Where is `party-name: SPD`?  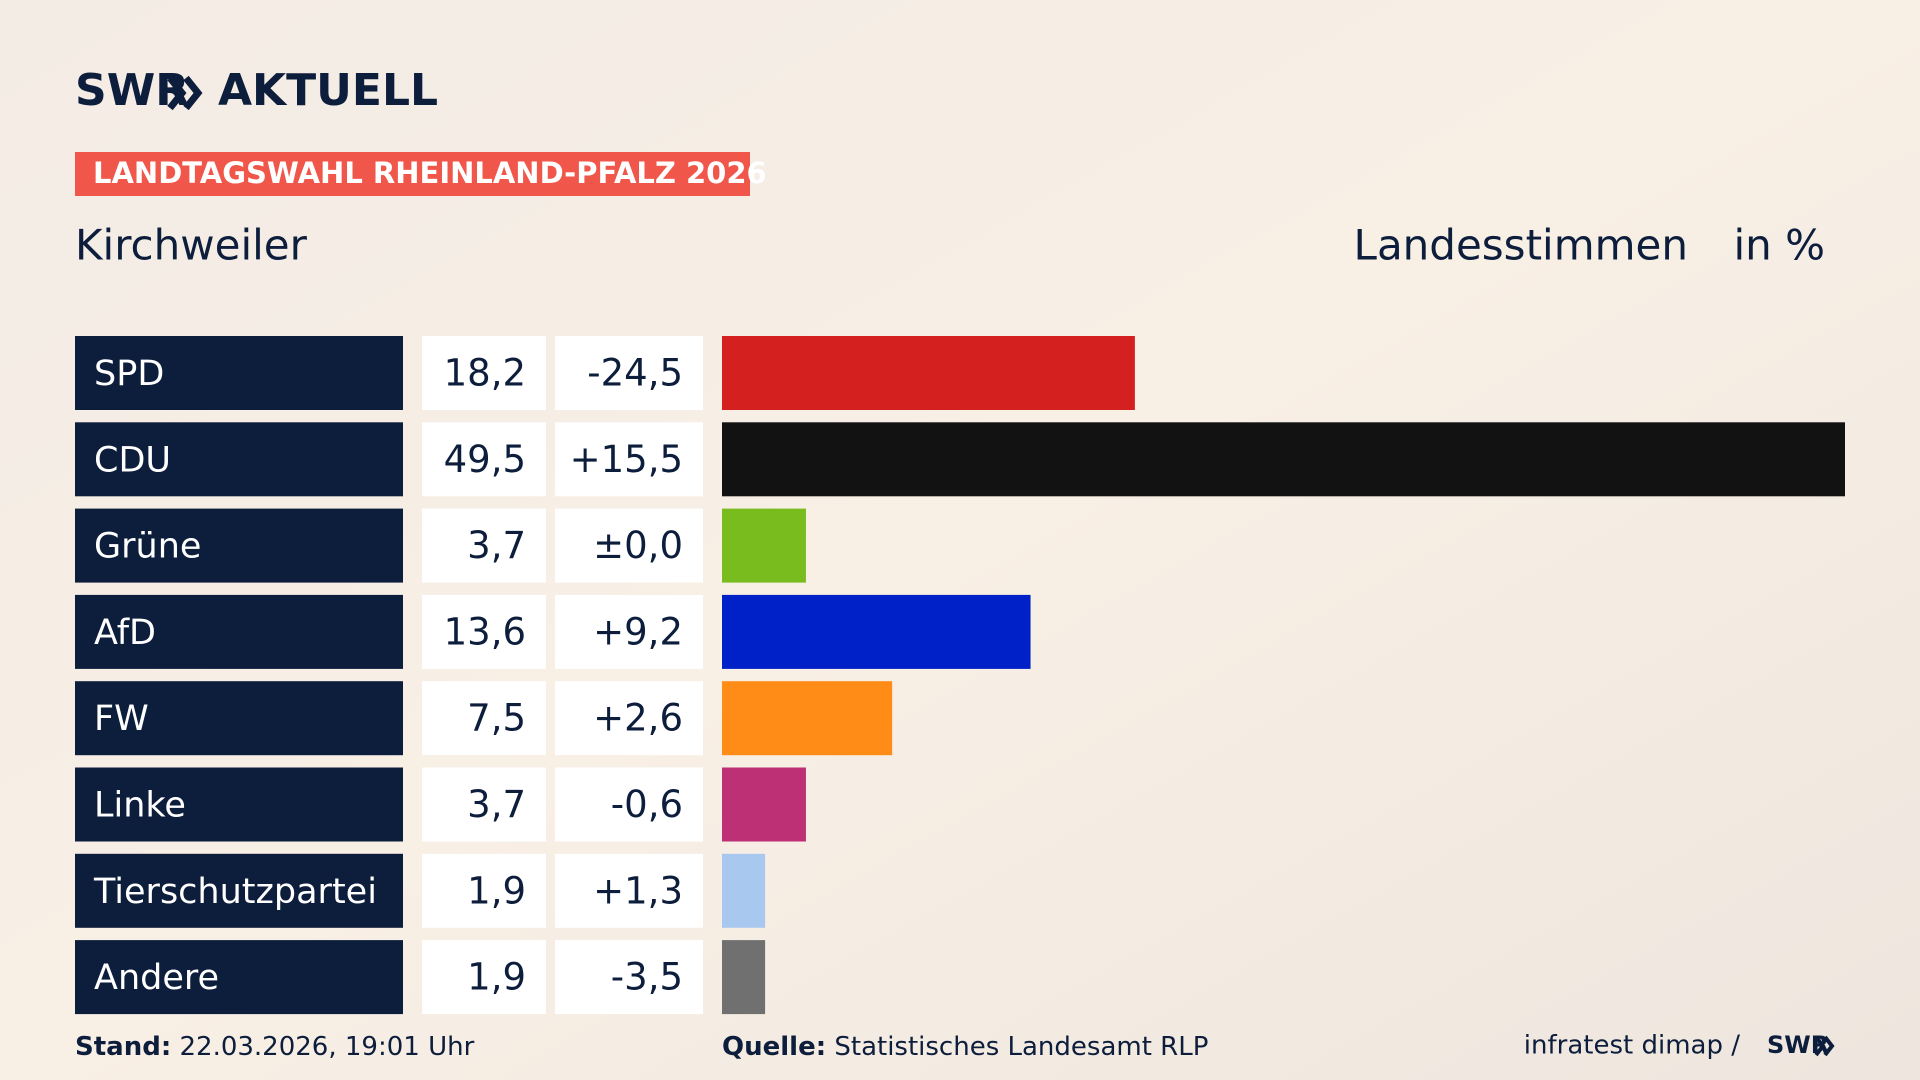 party-name: SPD is located at coordinates (129, 374).